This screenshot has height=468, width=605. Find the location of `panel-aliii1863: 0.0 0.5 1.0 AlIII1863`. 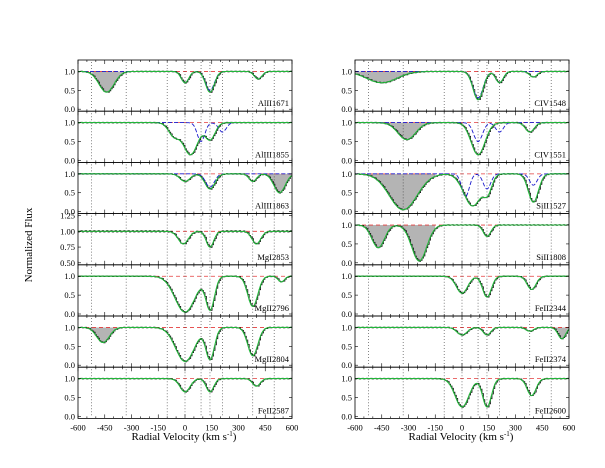

panel-aliii1863: 0.0 0.5 1.0 AlIII1863 is located at coordinates (178, 189).